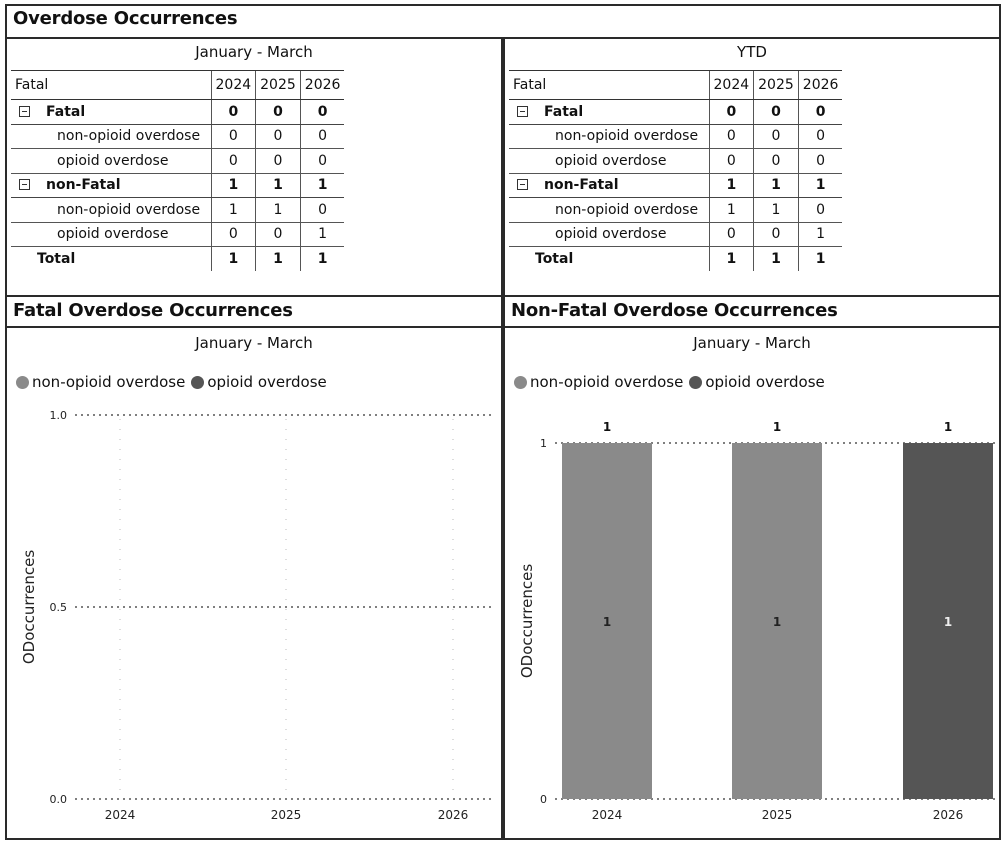 The width and height of the screenshot is (1005, 846). I want to click on bar-data-label: 1, so click(607, 622).